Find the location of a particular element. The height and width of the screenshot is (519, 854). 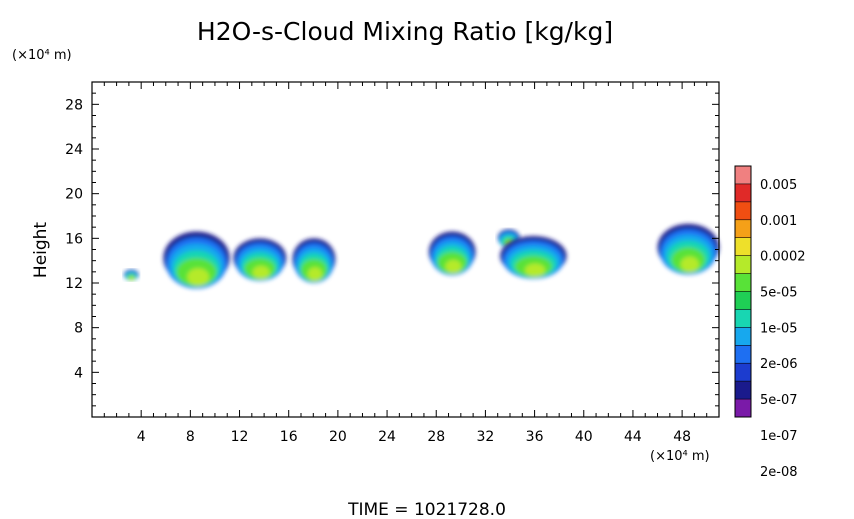

x-tick-label: 4 is located at coordinates (141, 437).